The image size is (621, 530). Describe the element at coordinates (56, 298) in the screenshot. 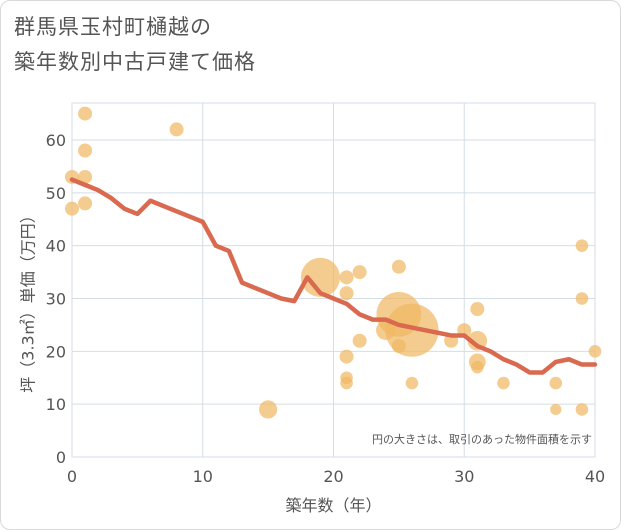

I see `y-tick-label: 30` at that location.